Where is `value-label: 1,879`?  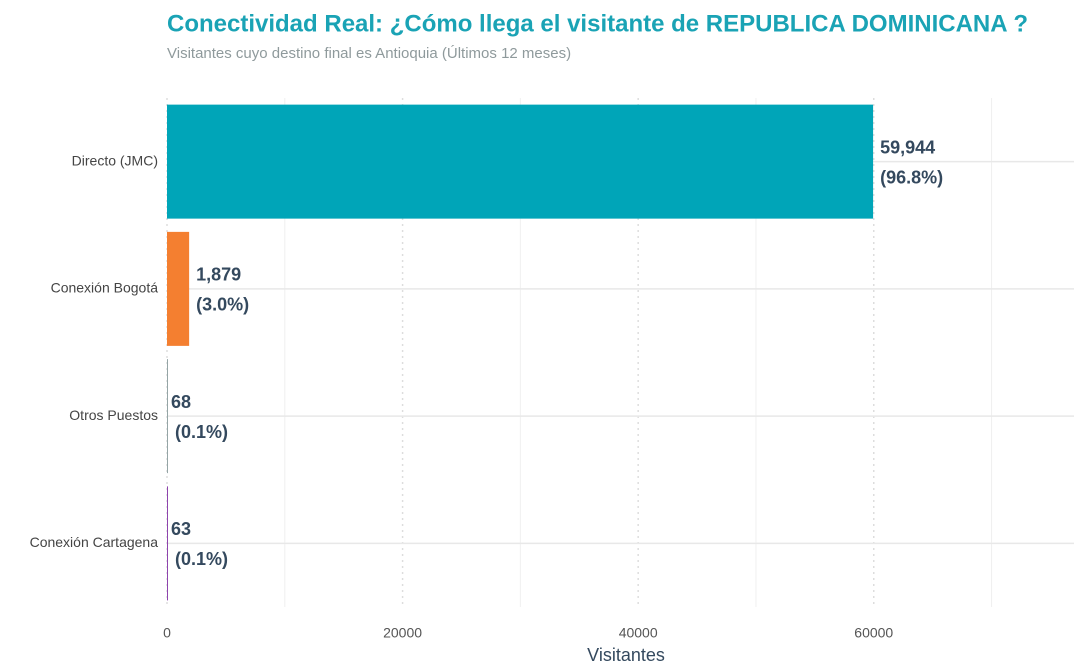 value-label: 1,879 is located at coordinates (218, 275).